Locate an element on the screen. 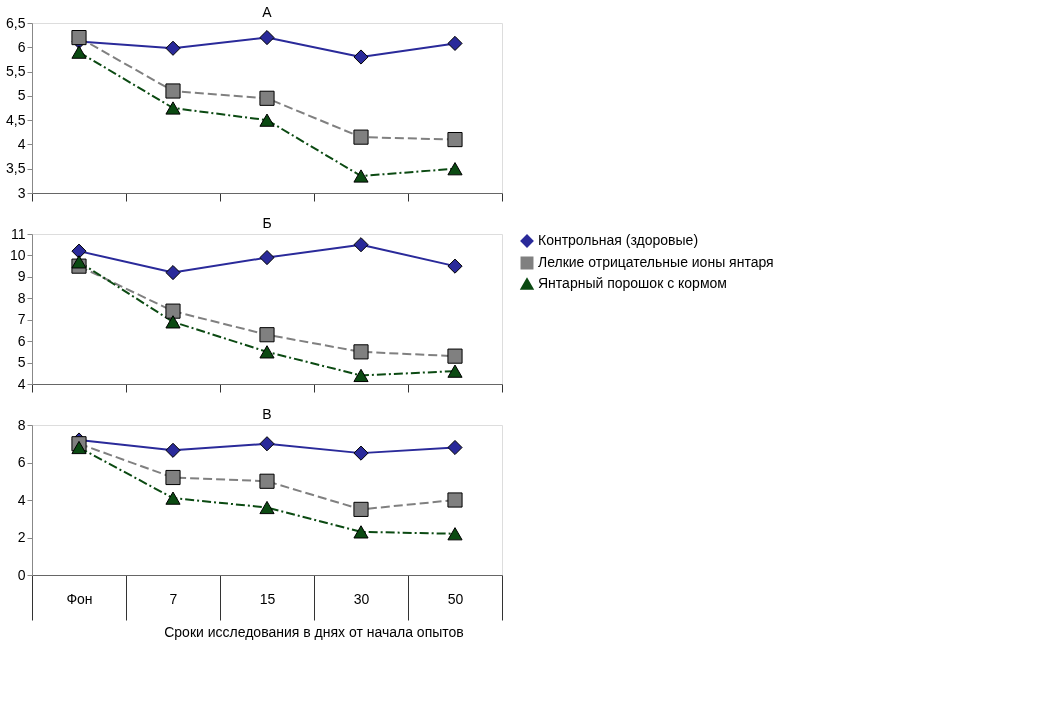 The width and height of the screenshot is (1041, 720). legend-label: Лелкие отрицательные ионы янтаря is located at coordinates (656, 262).